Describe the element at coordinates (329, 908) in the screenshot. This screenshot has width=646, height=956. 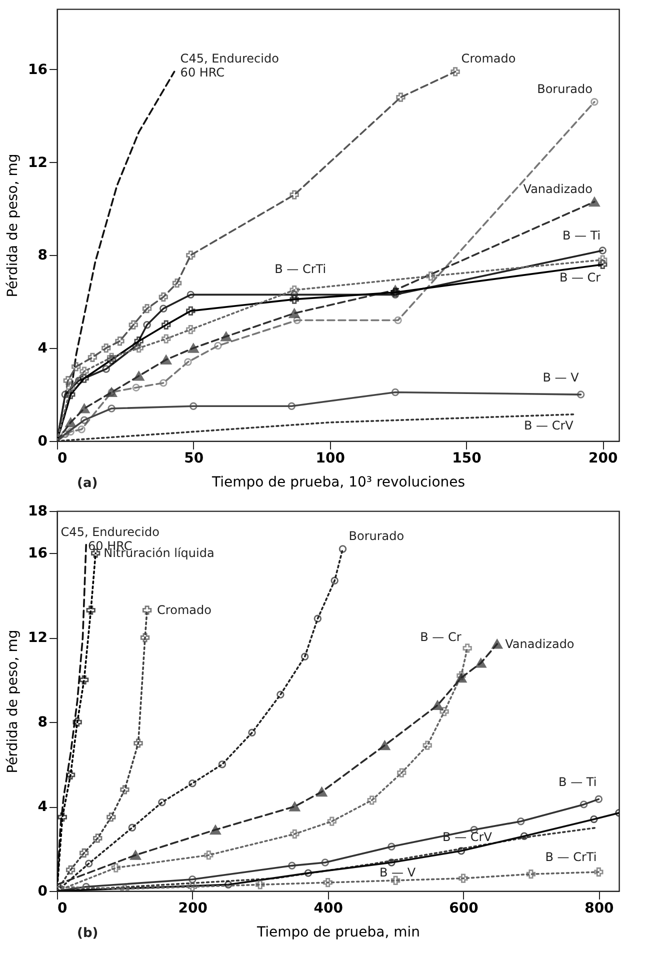
I see `x-tick-label: 400` at that location.